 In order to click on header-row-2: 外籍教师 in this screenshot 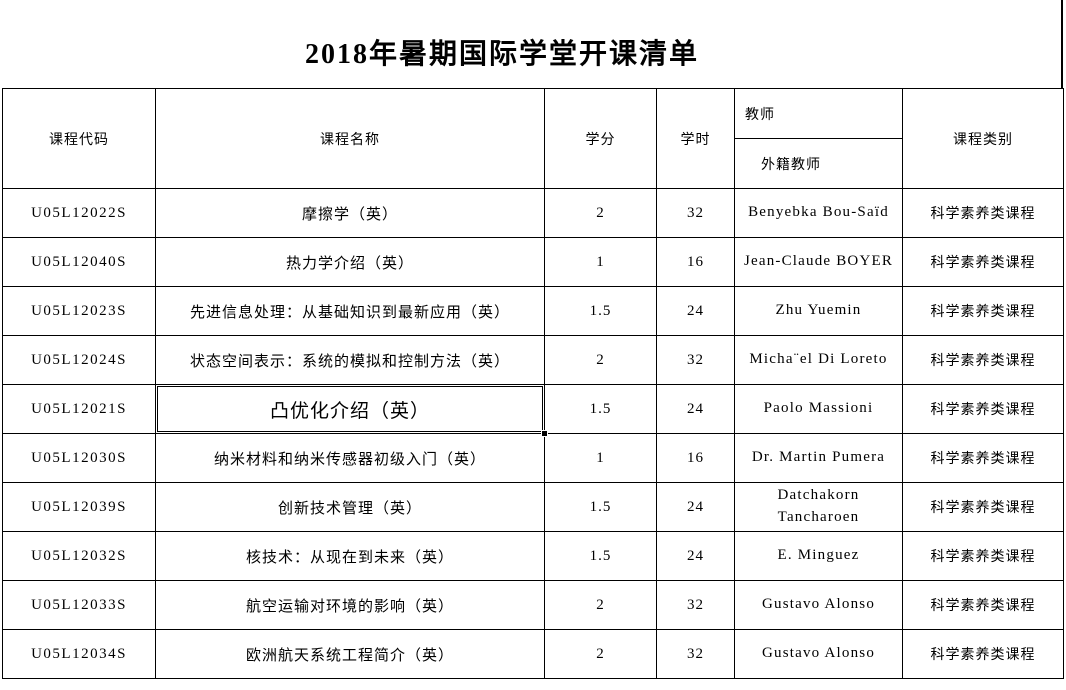, I will do `click(533, 163)`.